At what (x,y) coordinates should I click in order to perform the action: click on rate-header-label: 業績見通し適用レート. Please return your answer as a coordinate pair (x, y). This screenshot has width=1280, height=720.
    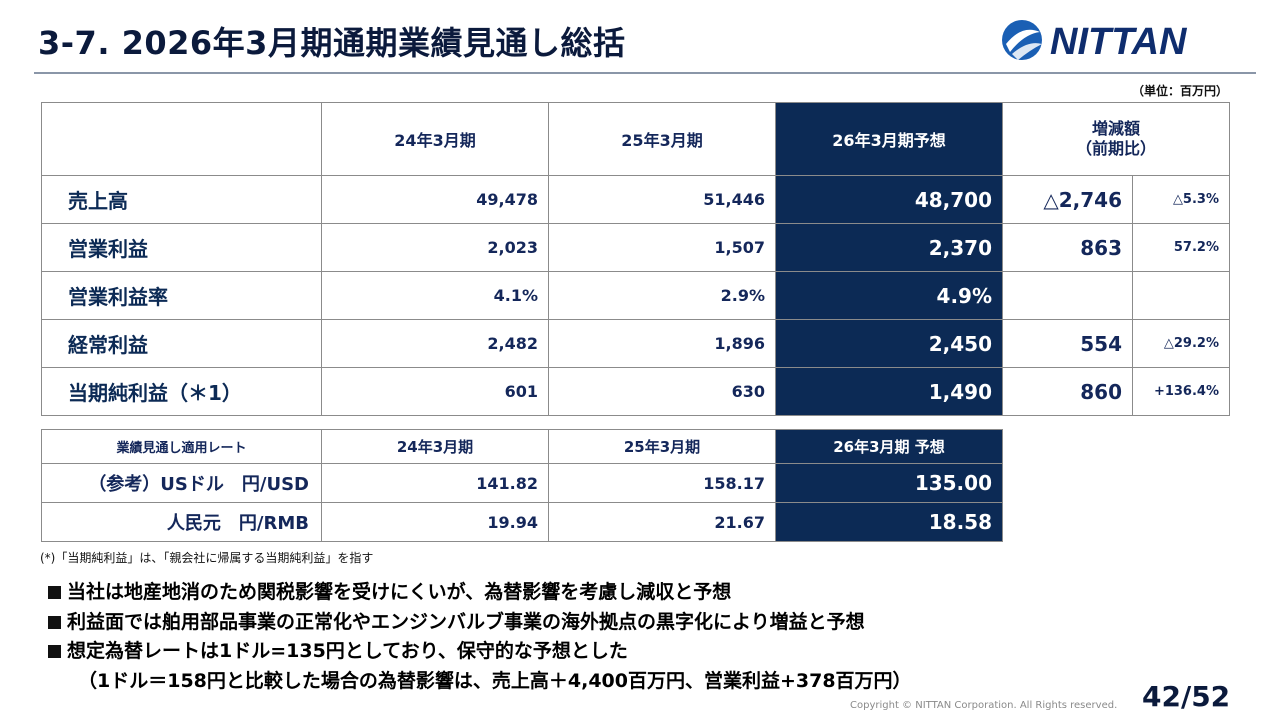
    Looking at the image, I should click on (181, 446).